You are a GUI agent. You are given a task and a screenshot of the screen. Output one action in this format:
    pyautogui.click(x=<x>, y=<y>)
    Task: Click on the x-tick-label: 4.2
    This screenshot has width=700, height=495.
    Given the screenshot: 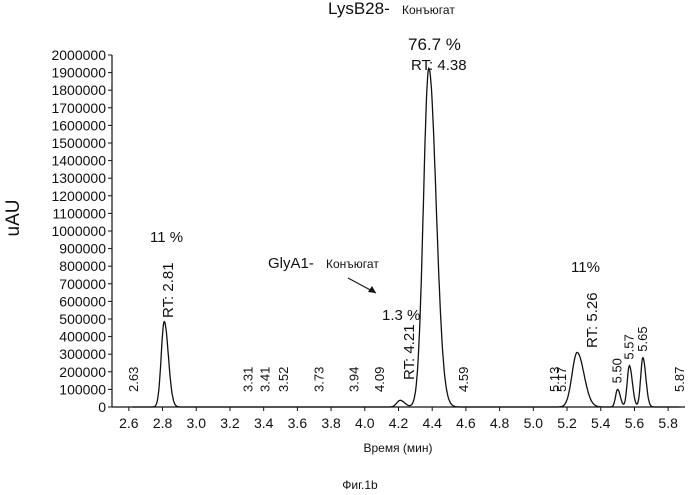 What is the action you would take?
    pyautogui.click(x=399, y=423)
    